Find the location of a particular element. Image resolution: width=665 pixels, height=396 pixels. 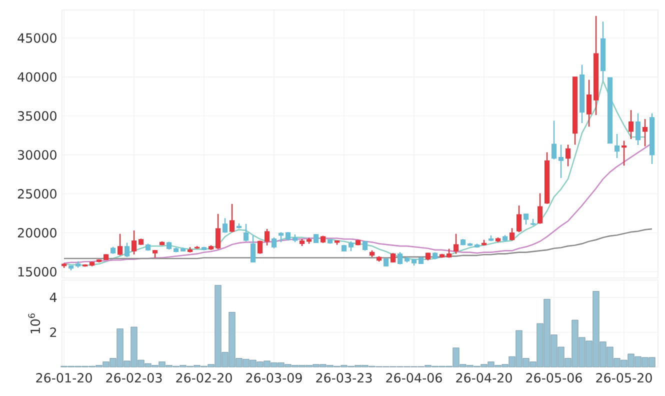

x-tick-label: 26-01-20 is located at coordinates (64, 378).